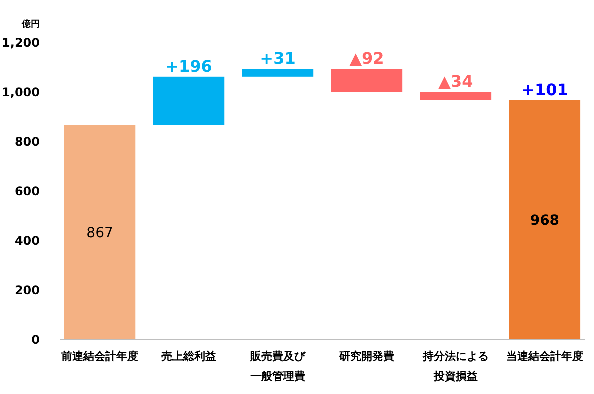 Image resolution: width=594 pixels, height=394 pixels. What do you see at coordinates (27, 291) in the screenshot?
I see `y-tick-label: 200` at bounding box center [27, 291].